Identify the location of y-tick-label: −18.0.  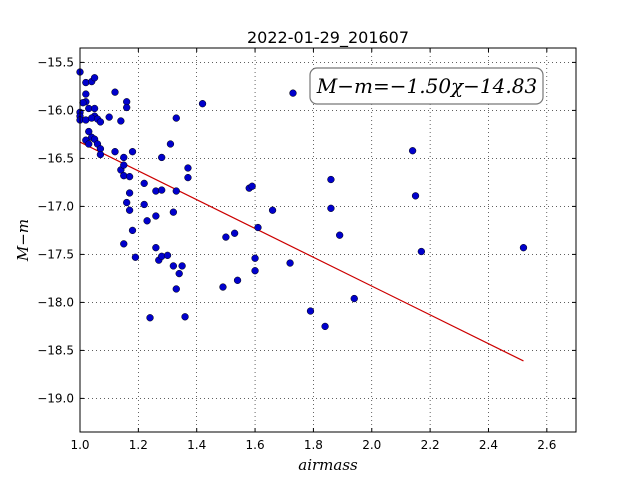
(55, 302).